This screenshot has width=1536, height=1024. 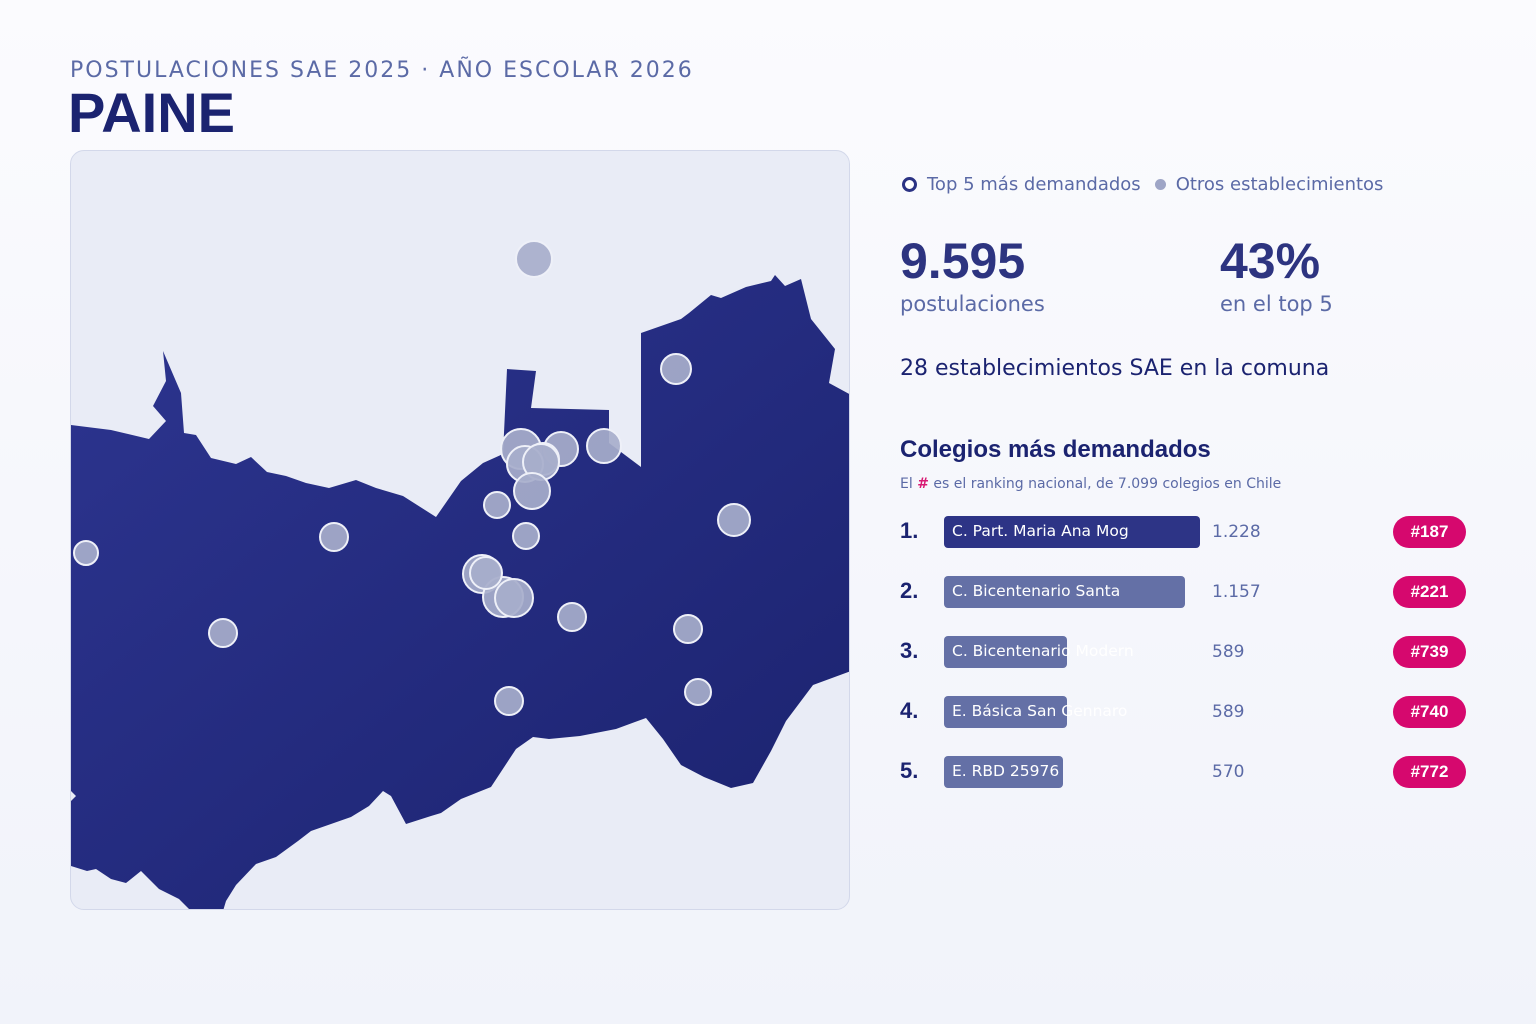 What do you see at coordinates (909, 710) in the screenshot?
I see `rank-number: 4.` at bounding box center [909, 710].